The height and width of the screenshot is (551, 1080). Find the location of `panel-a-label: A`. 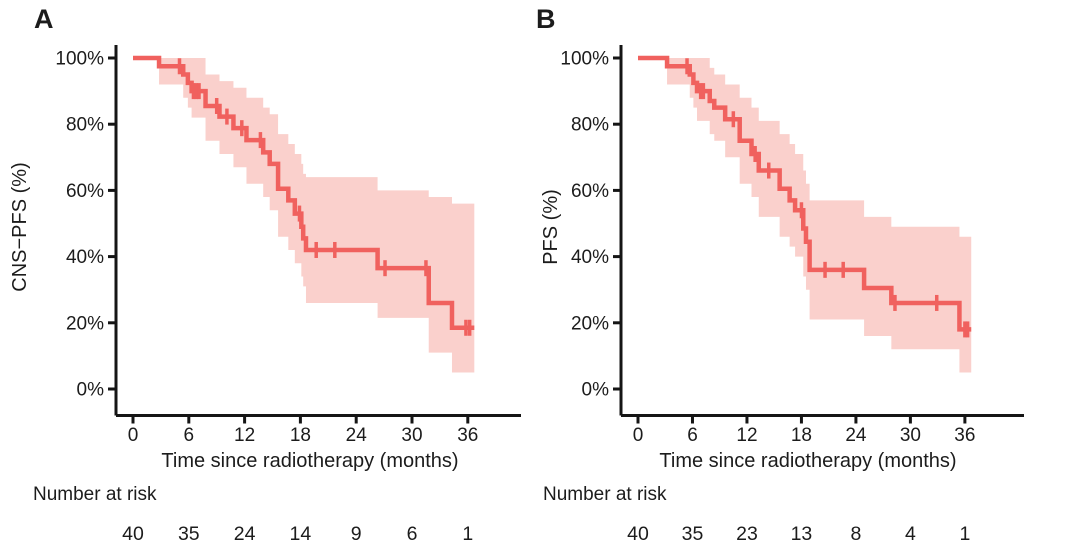

panel-a-label: A is located at coordinates (44, 19).